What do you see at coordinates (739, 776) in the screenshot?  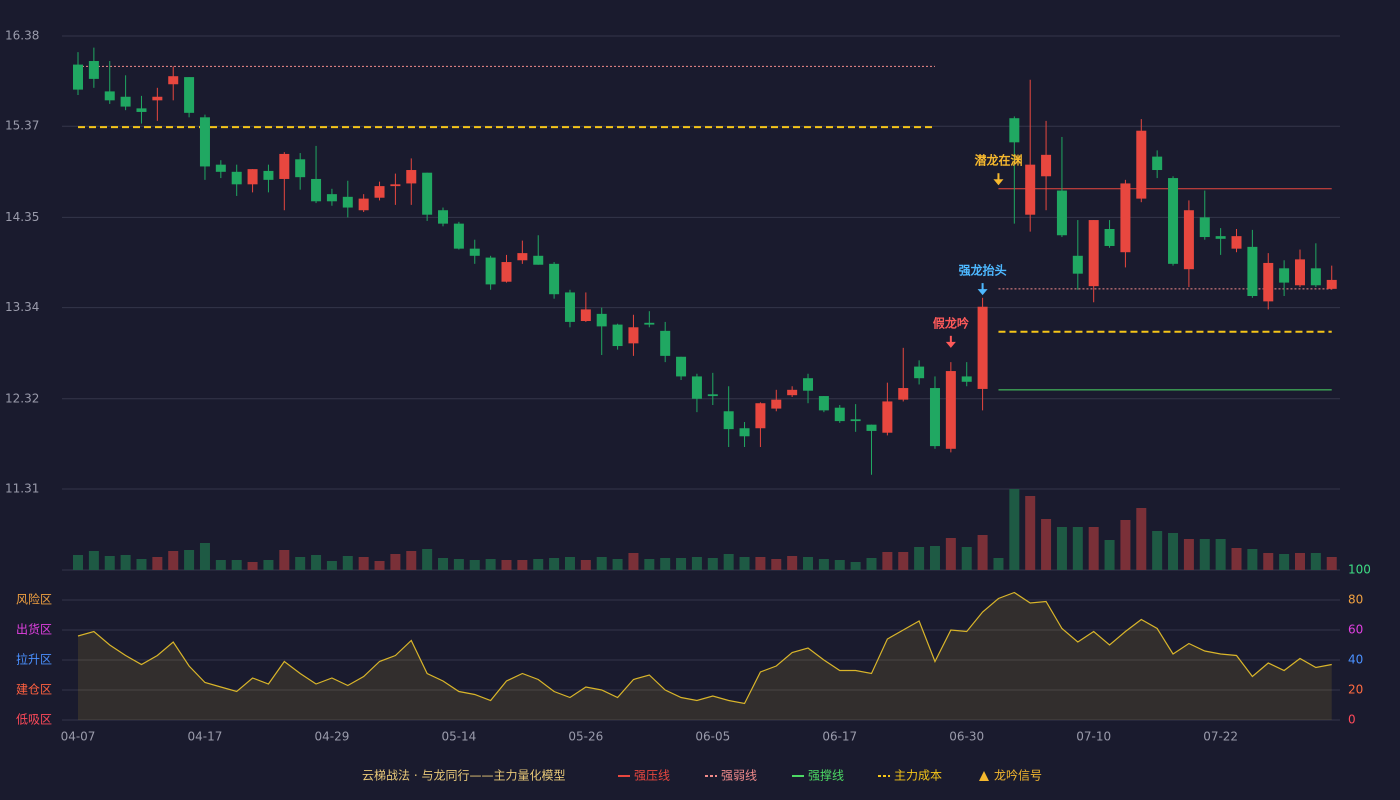 I see `legend-label: 强弱线` at bounding box center [739, 776].